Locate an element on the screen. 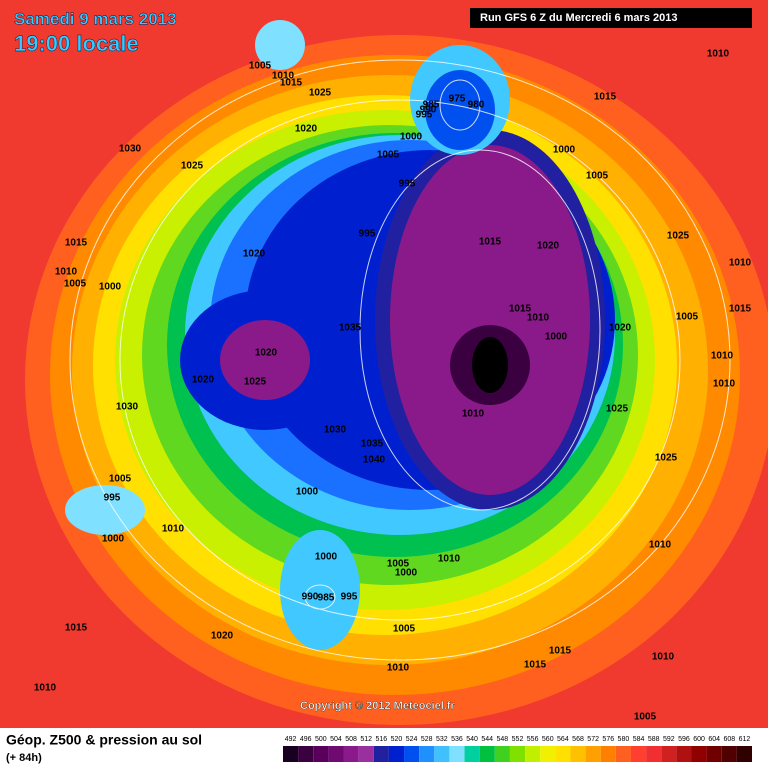 This screenshot has width=768, height=768. footer-title: Géop. Z500 & pression au sol is located at coordinates (104, 740).